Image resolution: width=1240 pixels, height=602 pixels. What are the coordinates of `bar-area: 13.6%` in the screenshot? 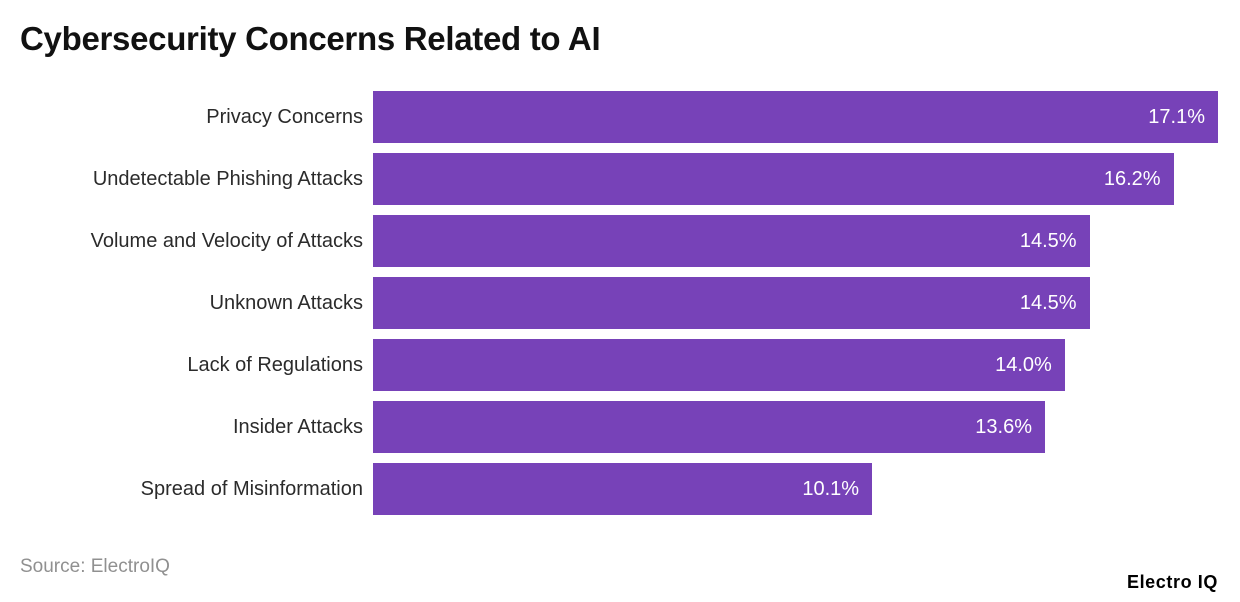 It's located at (795, 427).